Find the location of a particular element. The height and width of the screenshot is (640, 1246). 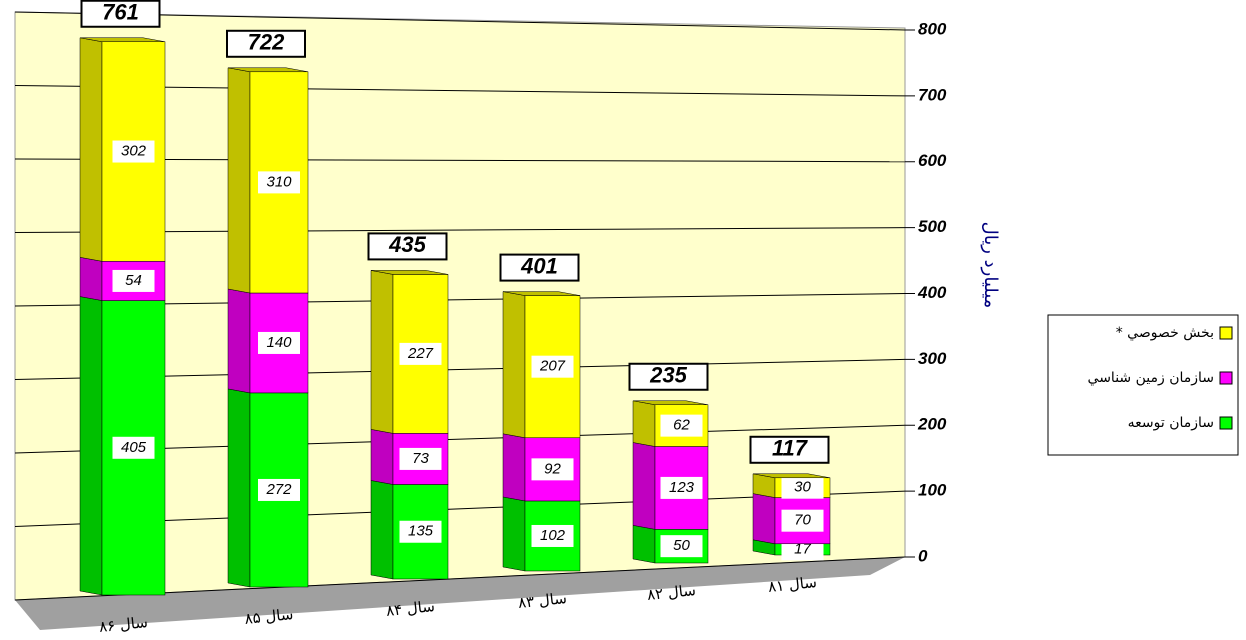

y-tick-label: 700 is located at coordinates (932, 94).